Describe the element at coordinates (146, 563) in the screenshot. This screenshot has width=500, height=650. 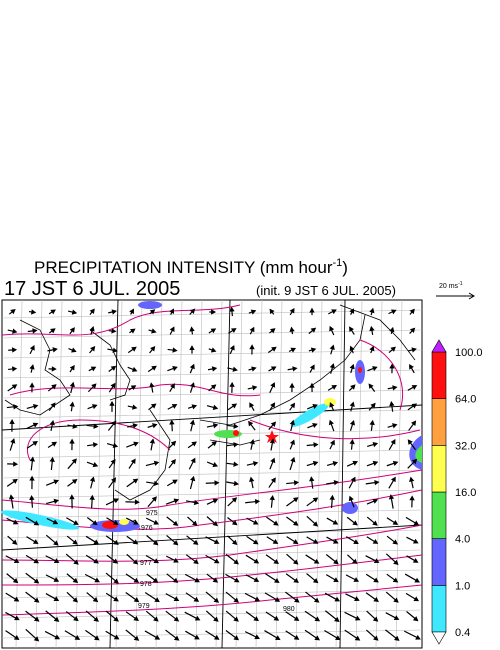
I see `contour-label: 977` at that location.